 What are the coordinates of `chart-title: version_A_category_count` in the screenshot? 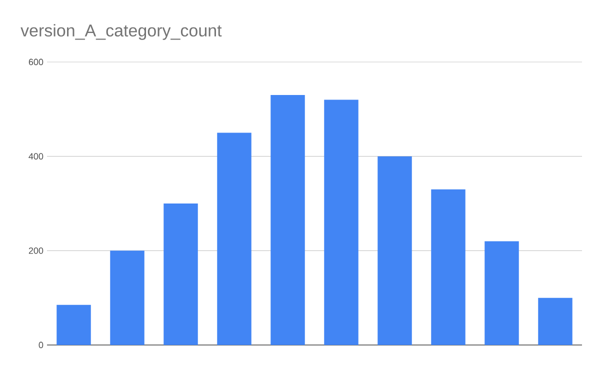 It's located at (121, 32).